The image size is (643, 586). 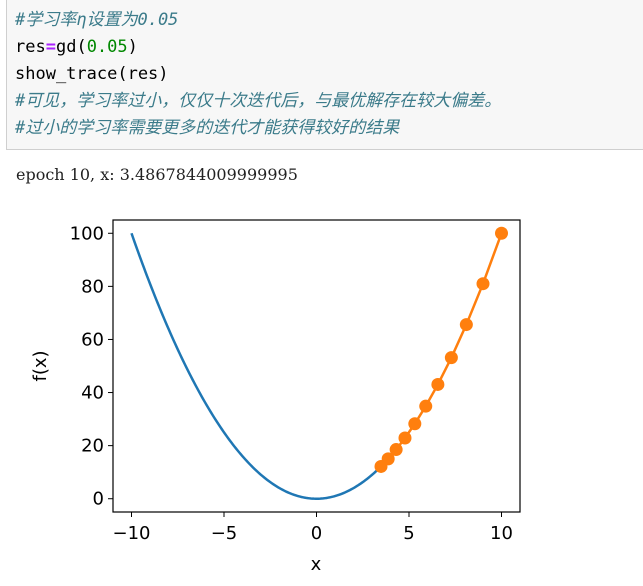 What do you see at coordinates (408, 533) in the screenshot?
I see `x-tick-label: 5` at bounding box center [408, 533].